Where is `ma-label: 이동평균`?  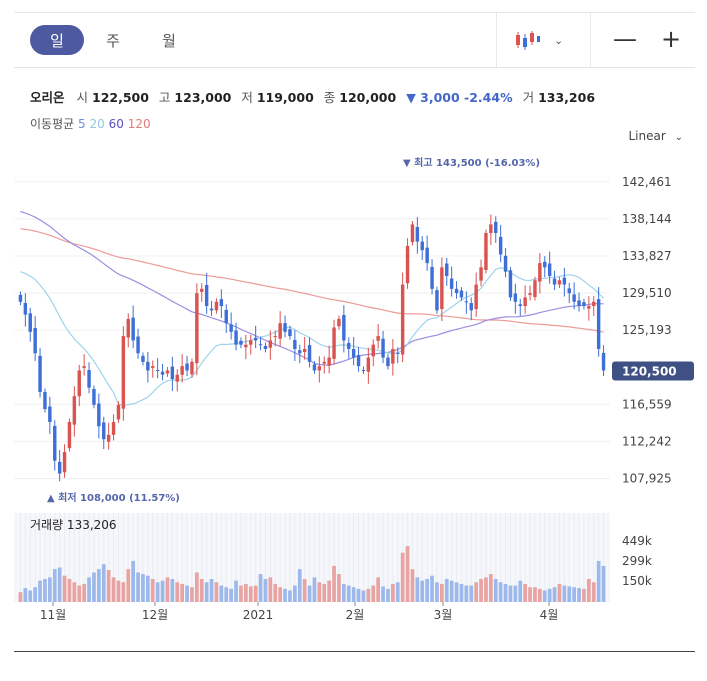 ma-label: 이동평균 is located at coordinates (52, 124).